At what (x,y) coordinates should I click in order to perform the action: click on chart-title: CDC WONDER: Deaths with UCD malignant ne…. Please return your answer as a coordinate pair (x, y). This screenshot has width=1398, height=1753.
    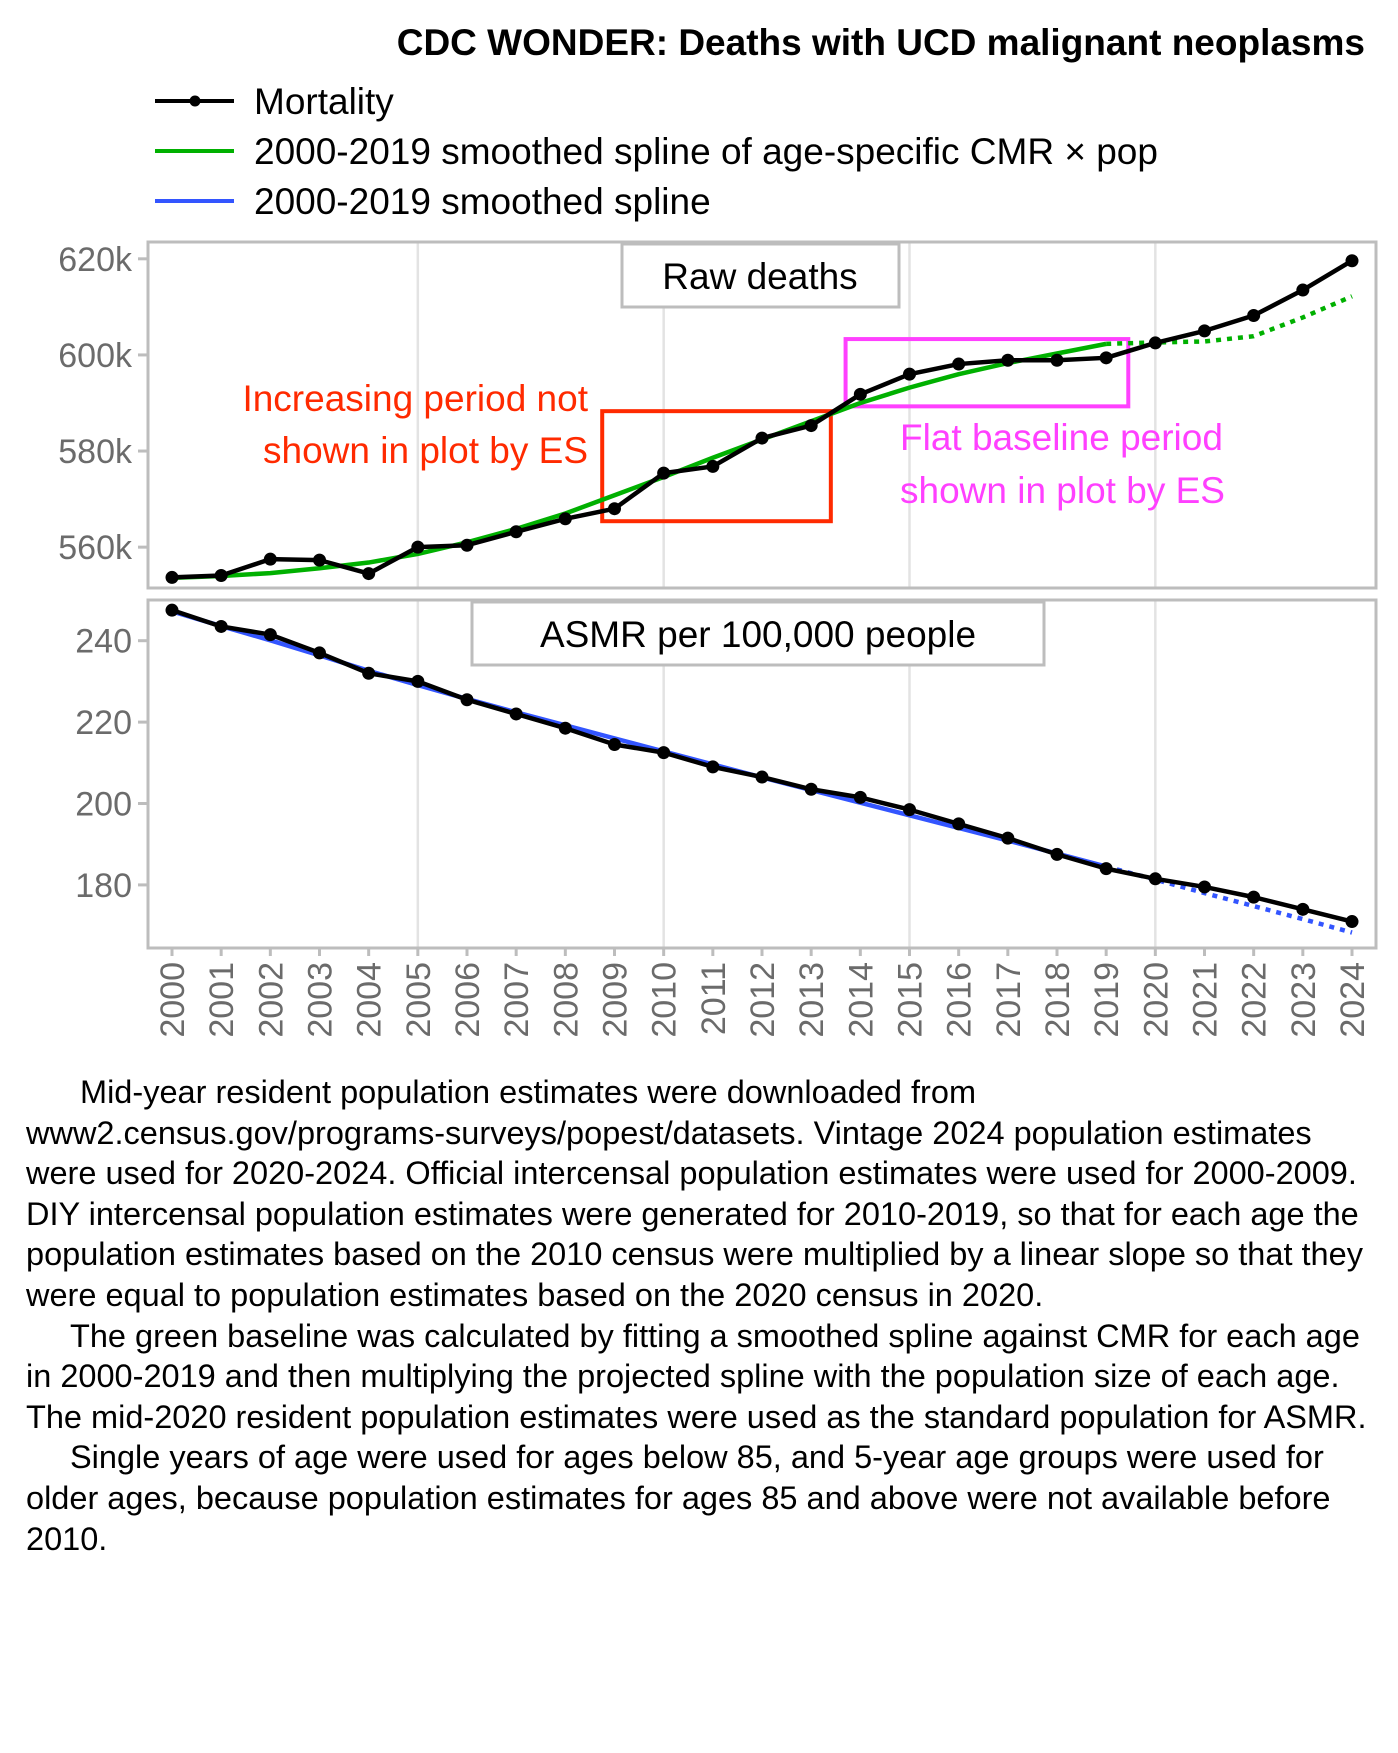
    Looking at the image, I should click on (881, 42).